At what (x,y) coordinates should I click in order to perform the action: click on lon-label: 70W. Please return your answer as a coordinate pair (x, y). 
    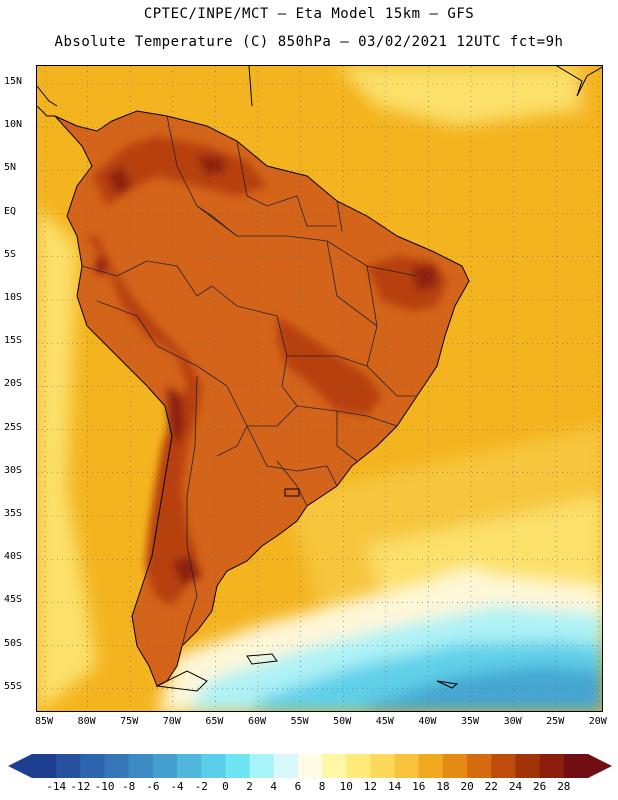
    Looking at the image, I should click on (171, 721).